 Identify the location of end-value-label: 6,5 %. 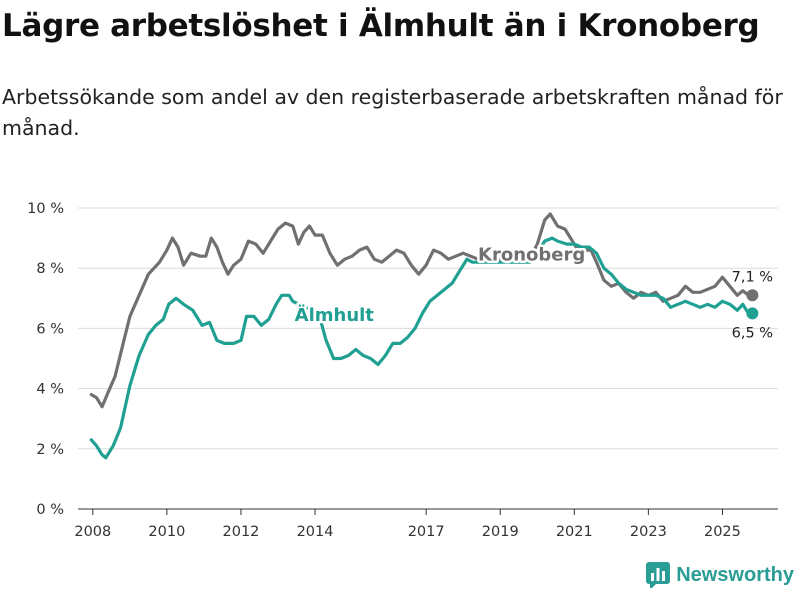
(752, 333).